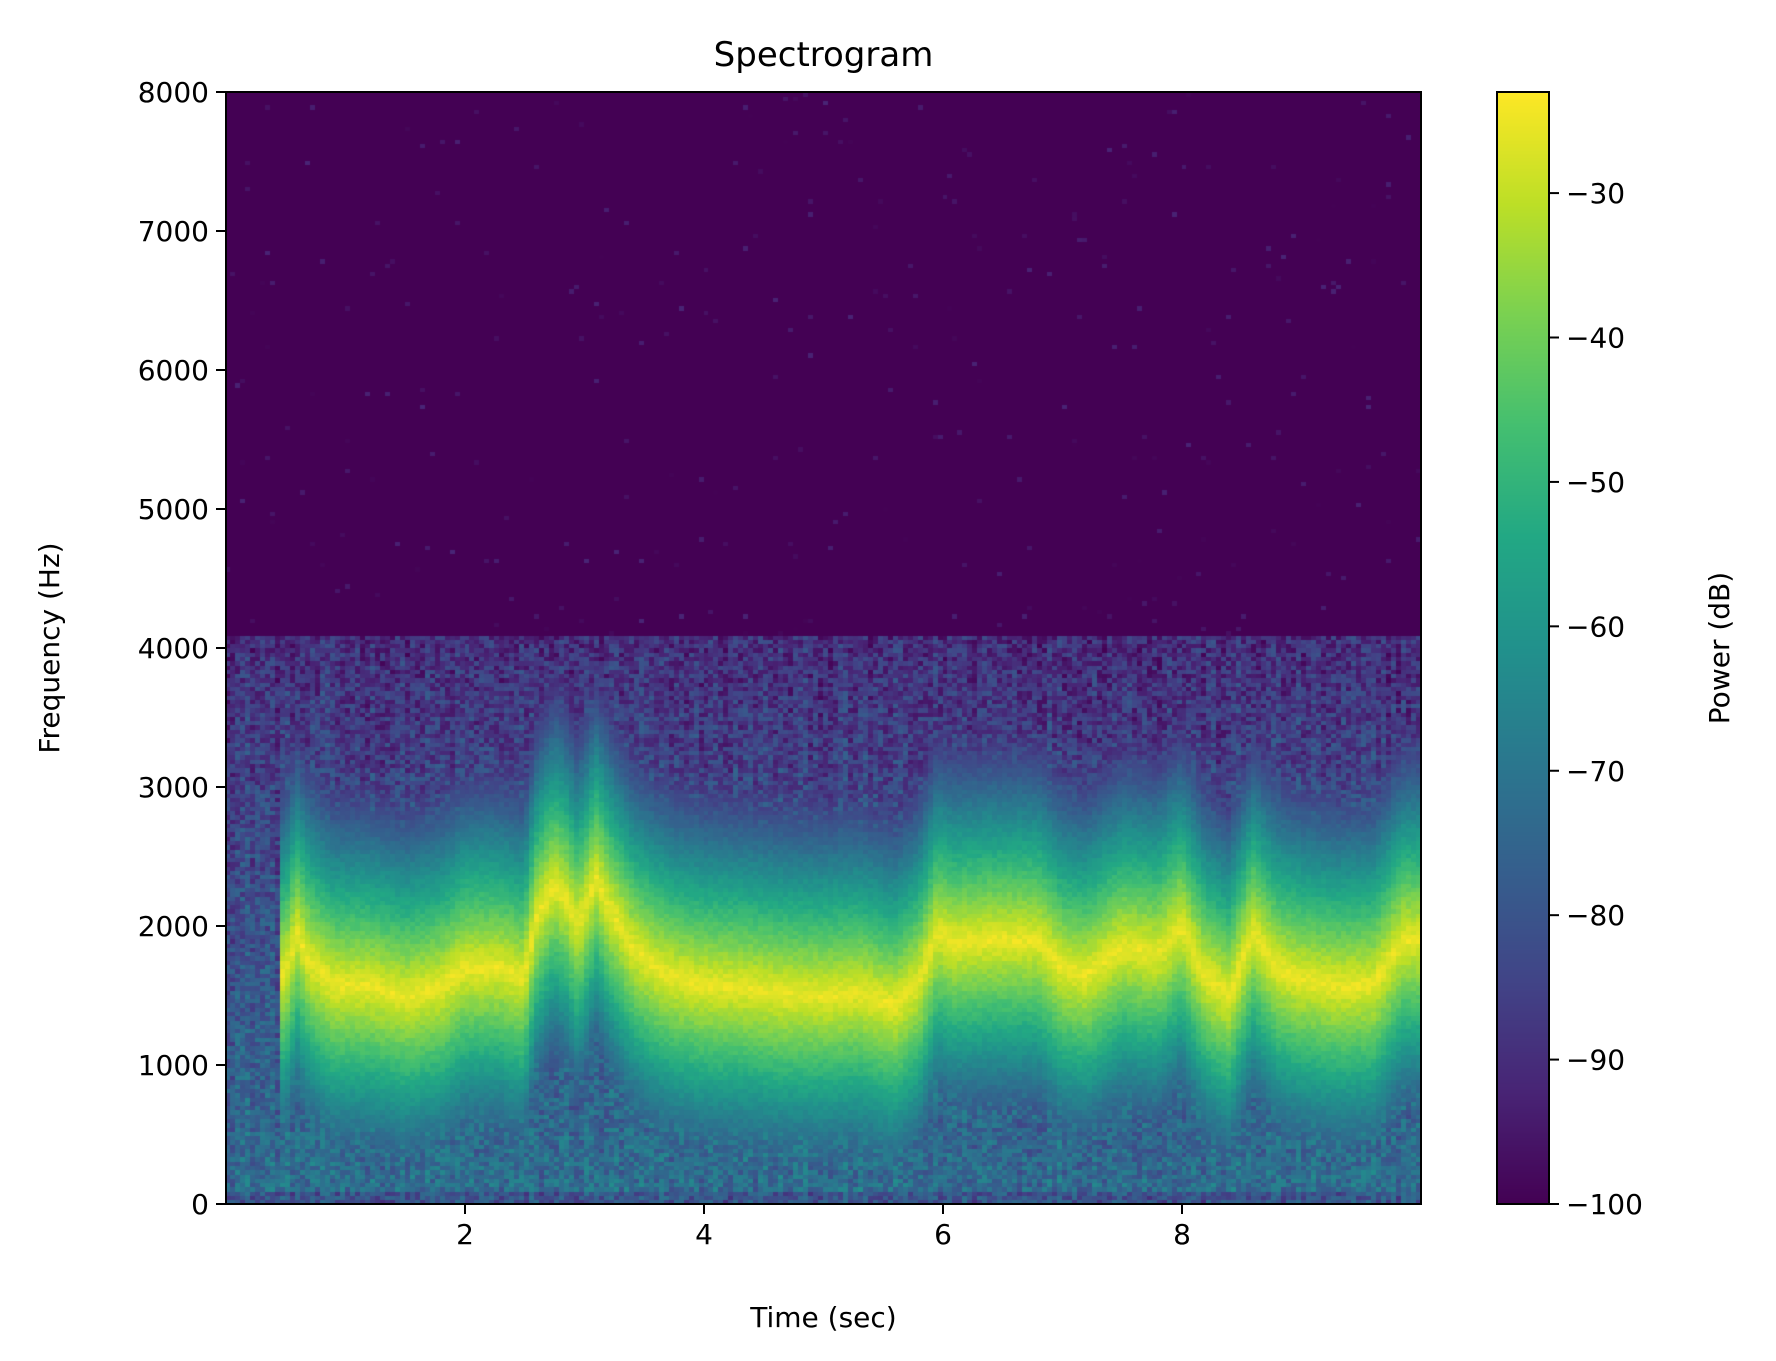 This screenshot has width=1776, height=1361. What do you see at coordinates (1719, 648) in the screenshot?
I see `colorbar-label: Power (dB)` at bounding box center [1719, 648].